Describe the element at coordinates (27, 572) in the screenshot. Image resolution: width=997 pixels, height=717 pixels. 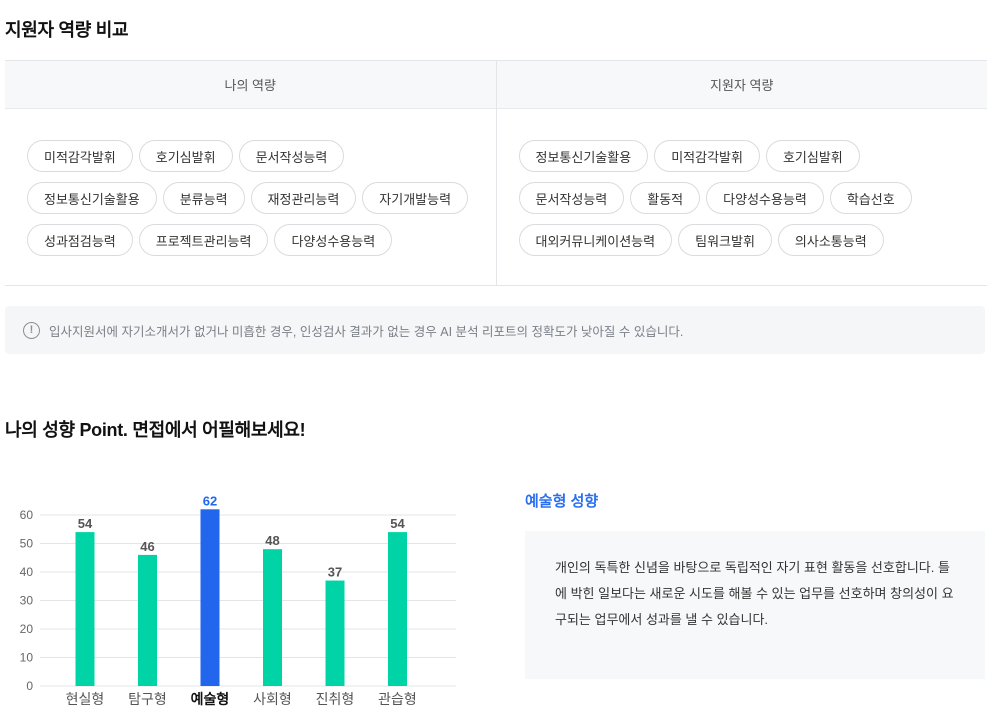
I see `y-tick-label: 40` at that location.